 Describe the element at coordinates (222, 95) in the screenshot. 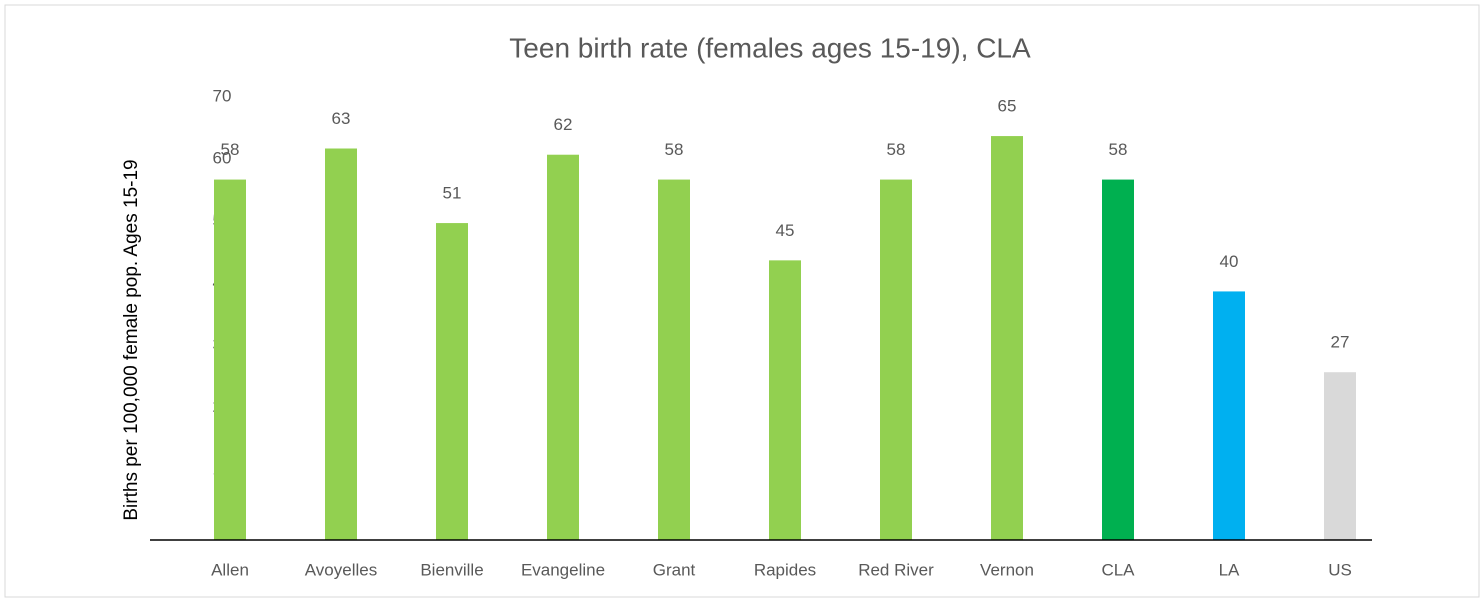

I see `y-tick-label: 70` at that location.